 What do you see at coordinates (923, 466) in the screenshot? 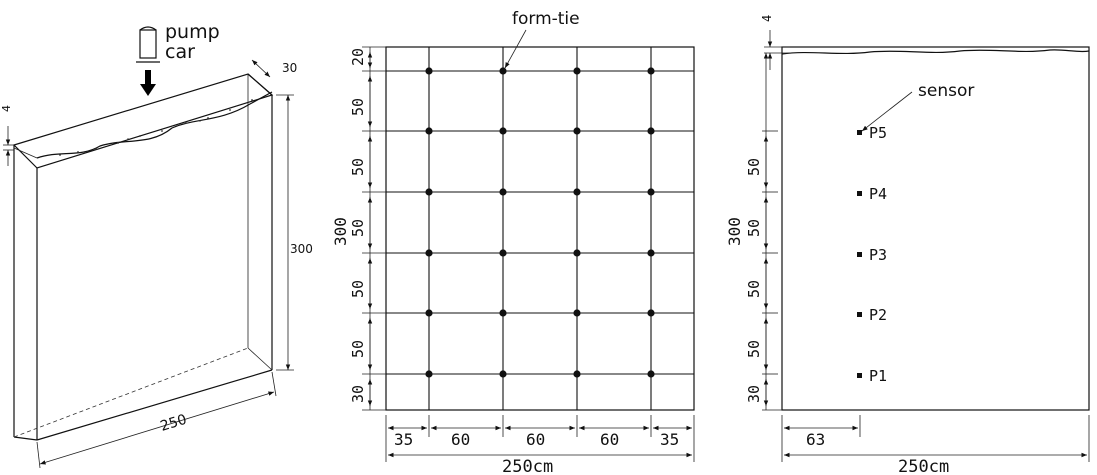
I see `total-width-label-c: 250cm` at bounding box center [923, 466].